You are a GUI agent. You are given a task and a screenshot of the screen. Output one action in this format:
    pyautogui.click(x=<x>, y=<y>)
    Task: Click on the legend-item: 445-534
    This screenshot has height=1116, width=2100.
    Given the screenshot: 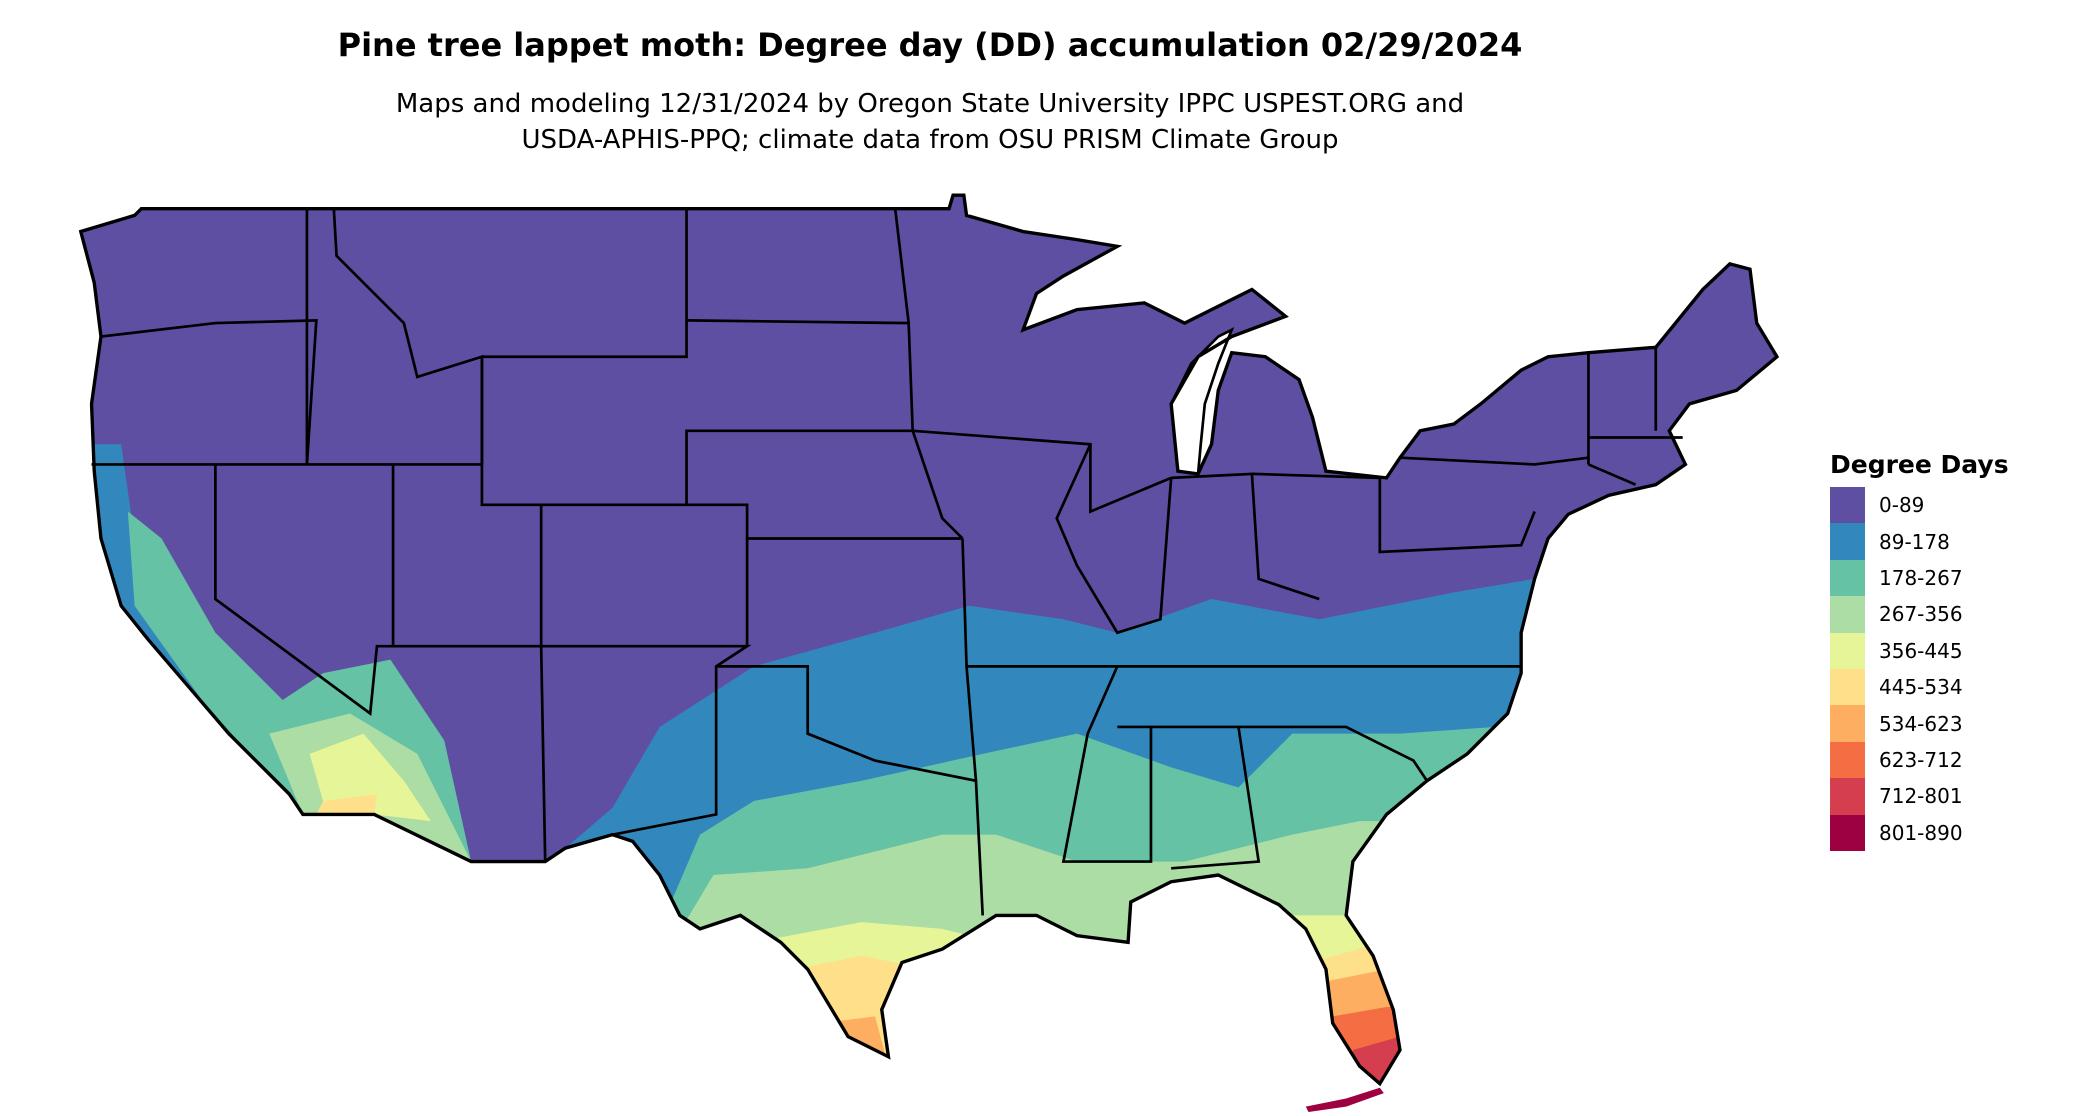 What is the action you would take?
    pyautogui.click(x=1919, y=687)
    